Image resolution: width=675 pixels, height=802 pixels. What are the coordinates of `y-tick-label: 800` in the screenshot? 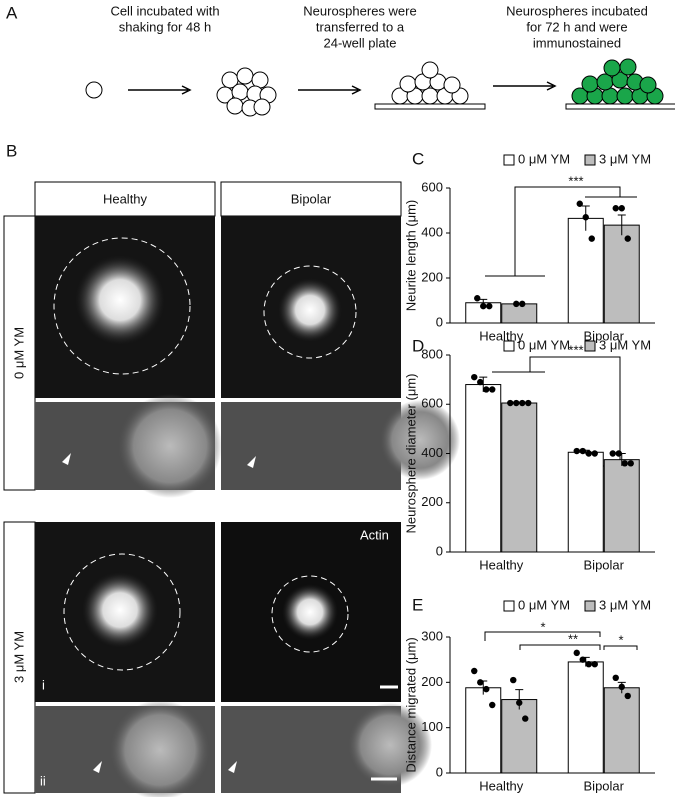 It's located at (432, 353).